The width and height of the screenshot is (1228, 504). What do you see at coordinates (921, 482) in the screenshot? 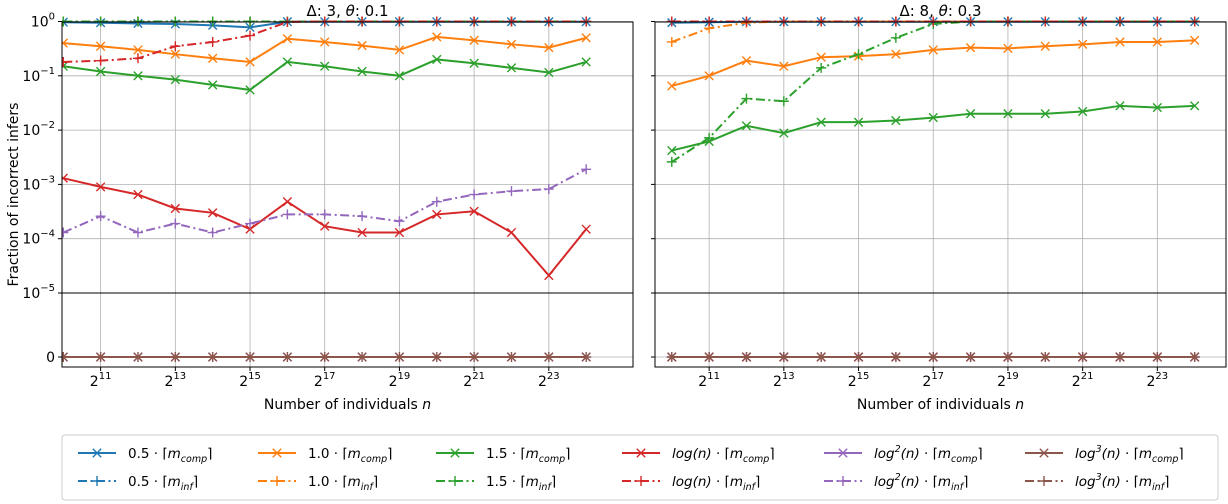
I see `legend-label: log2(n) · ⌈minf⌉` at bounding box center [921, 482].